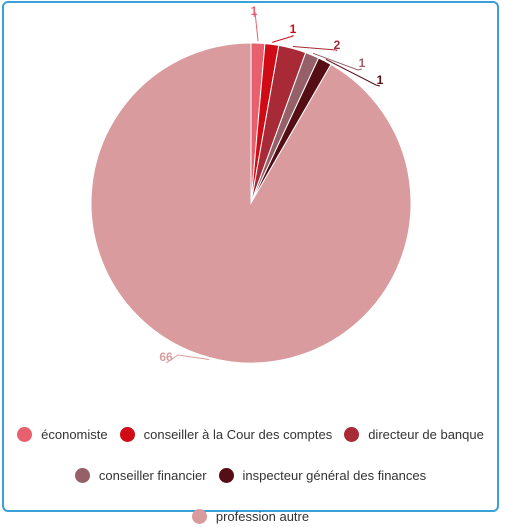 This screenshot has height=527, width=505. What do you see at coordinates (152, 475) in the screenshot?
I see `legend-label-3: conseiller financier` at bounding box center [152, 475].